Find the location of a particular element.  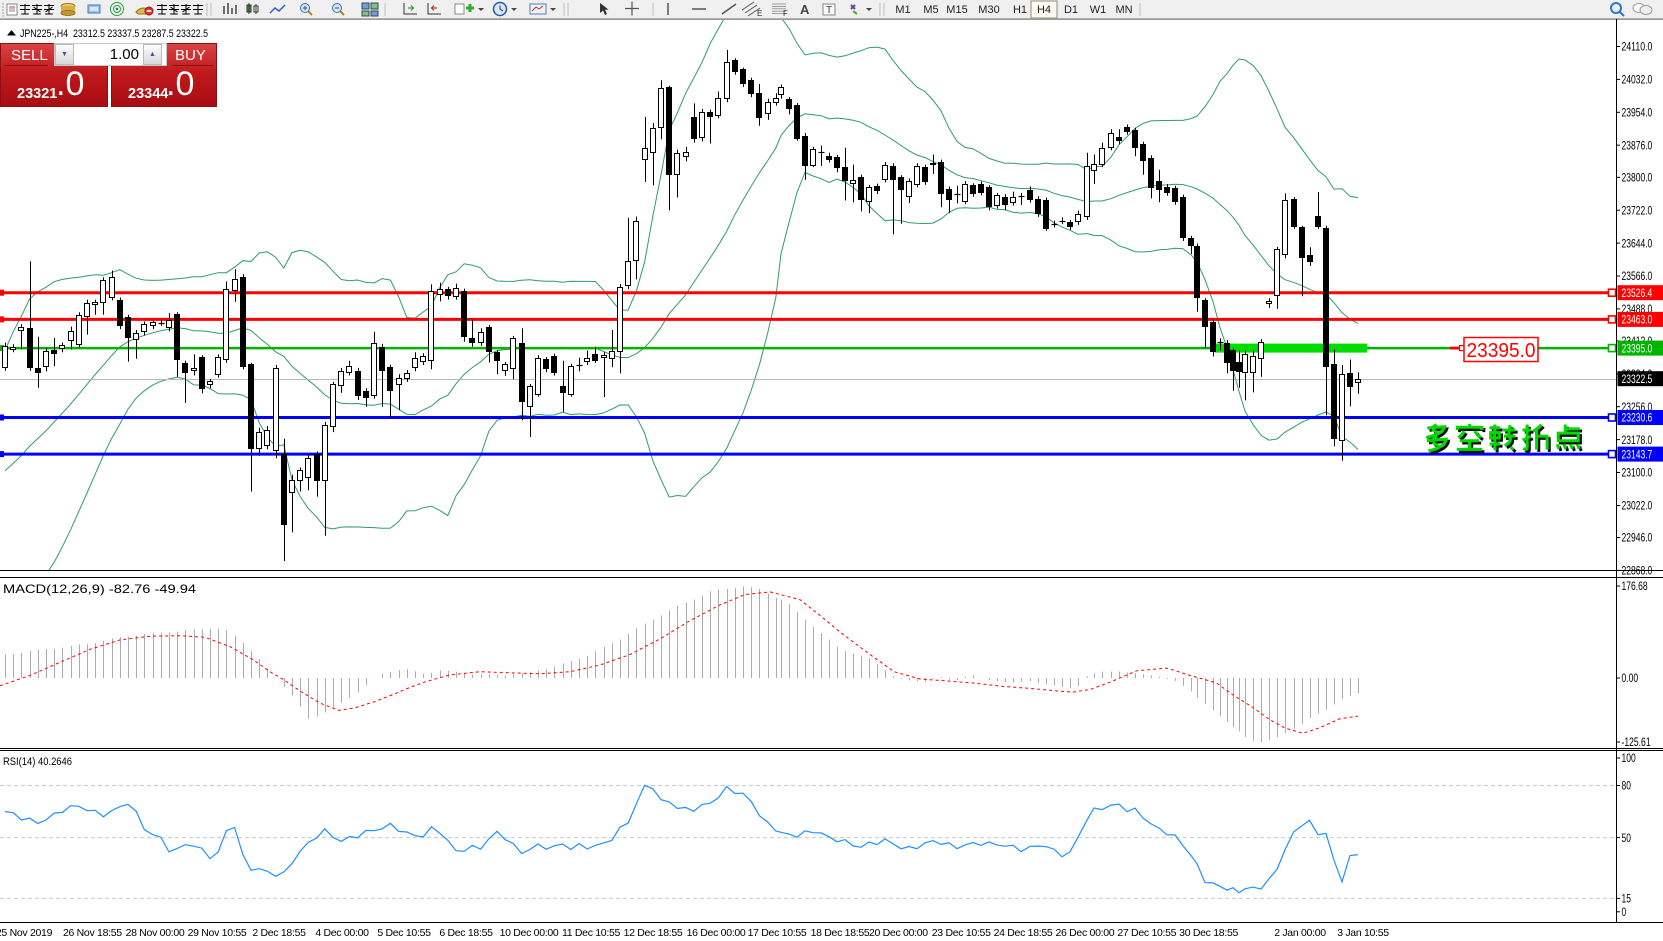

svg-text: 23178.0 is located at coordinates (1637, 440).